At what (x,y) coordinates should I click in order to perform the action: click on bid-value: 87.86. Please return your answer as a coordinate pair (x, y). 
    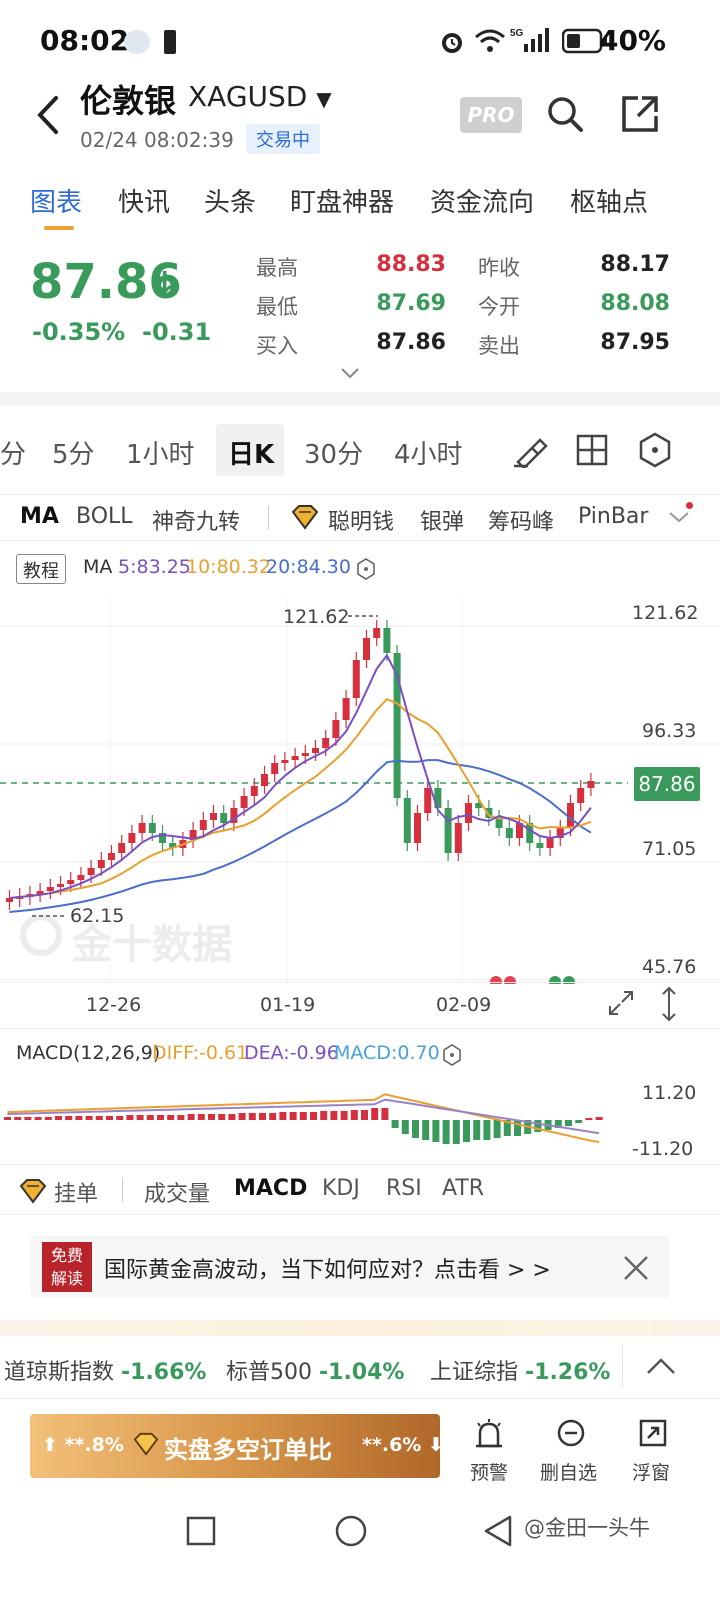
    Looking at the image, I should click on (411, 342).